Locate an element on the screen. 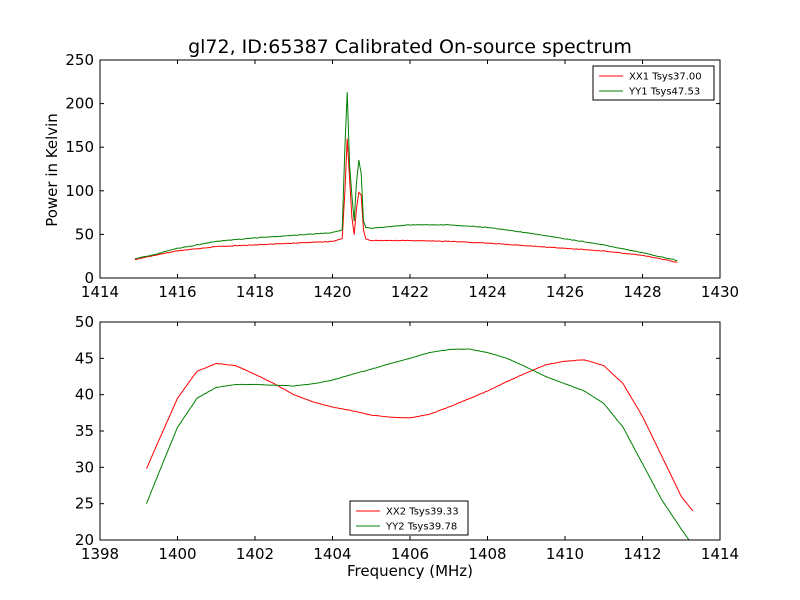 Image resolution: width=800 pixels, height=600 pixels. upper-xtick-label: 1418 is located at coordinates (255, 292).